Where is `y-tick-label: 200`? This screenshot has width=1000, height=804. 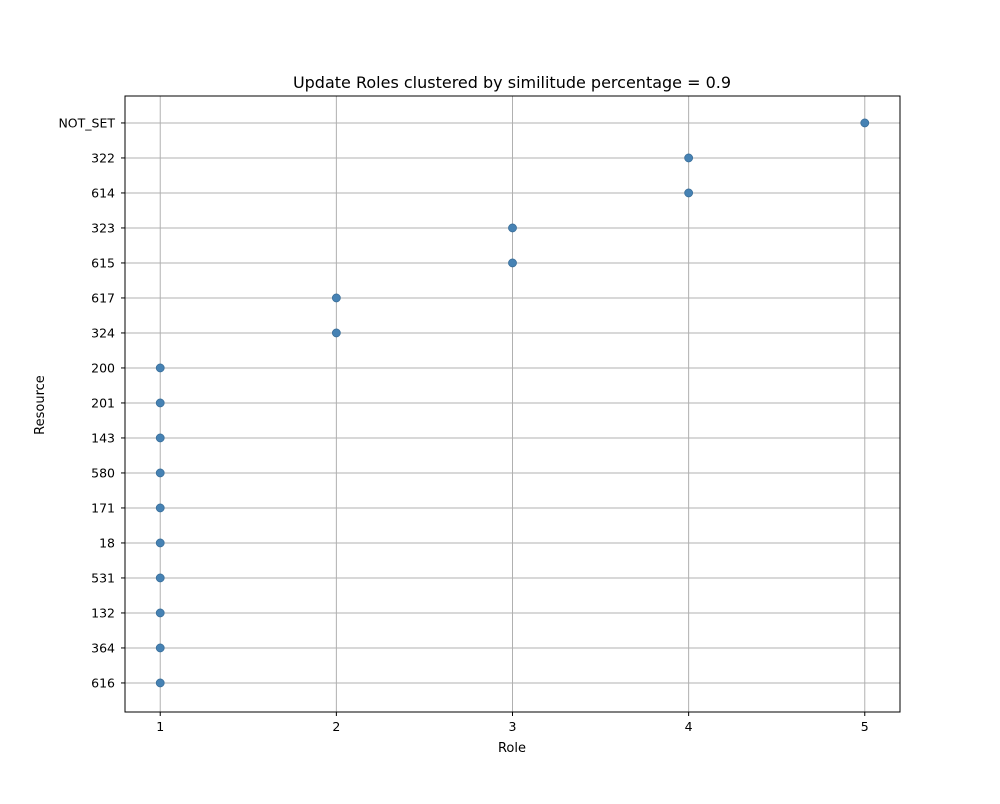 y-tick-label: 200 is located at coordinates (103, 367).